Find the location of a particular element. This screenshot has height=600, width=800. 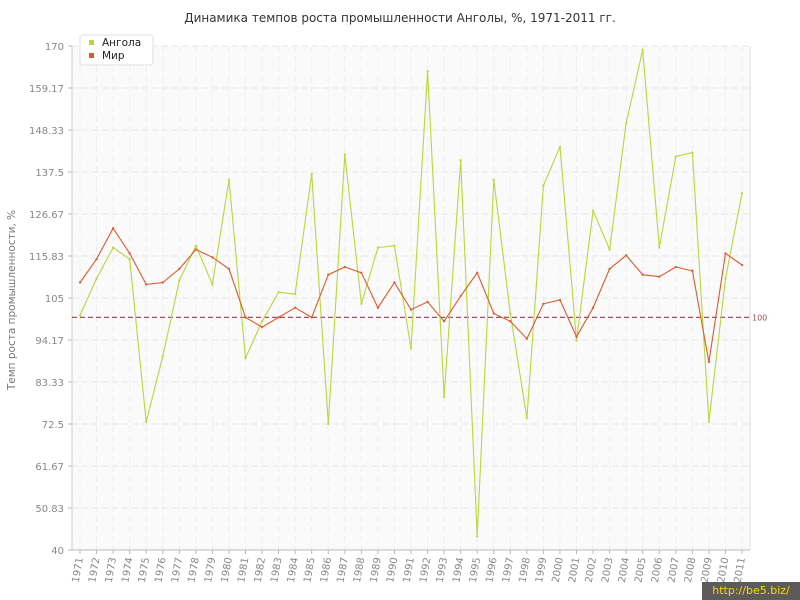

x-tick-label: 1971 is located at coordinates (78, 570).